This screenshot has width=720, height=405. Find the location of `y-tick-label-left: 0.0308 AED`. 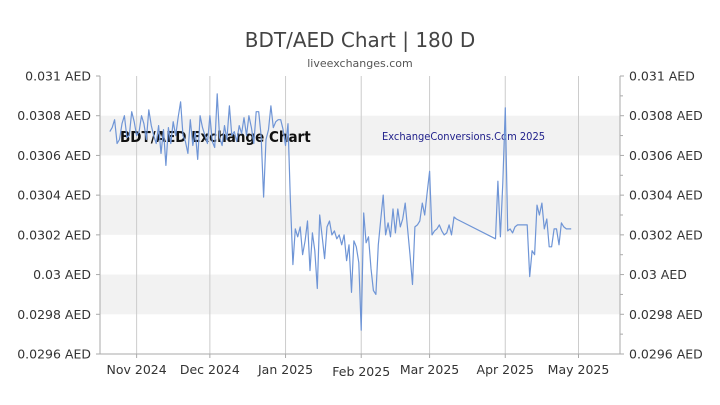

y-tick-label-left: 0.0308 AED is located at coordinates (54, 115).